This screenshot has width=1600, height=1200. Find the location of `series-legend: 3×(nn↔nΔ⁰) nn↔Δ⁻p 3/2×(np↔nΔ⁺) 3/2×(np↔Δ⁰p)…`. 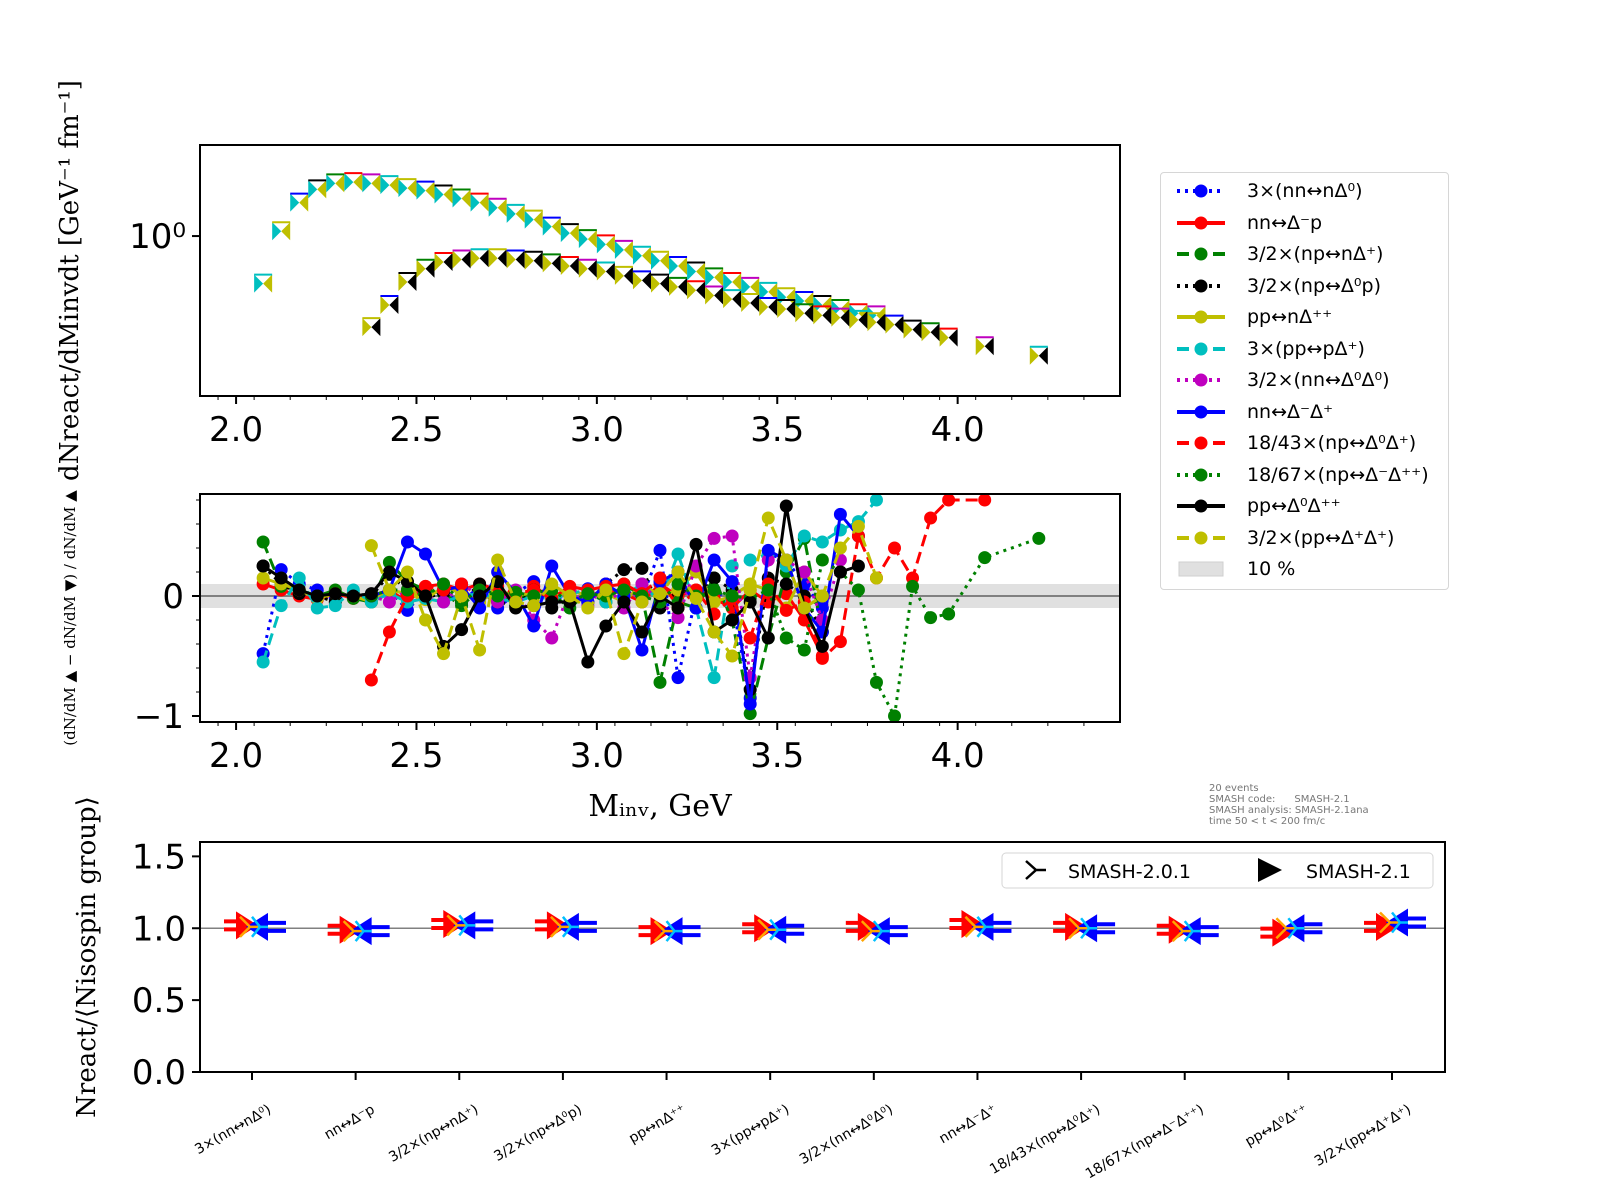

series-legend: 3×(nn↔nΔ⁰) nn↔Δ⁻p 3/2×(np↔nΔ⁺) 3/2×(np↔Δ⁰p)… is located at coordinates (1304, 381).